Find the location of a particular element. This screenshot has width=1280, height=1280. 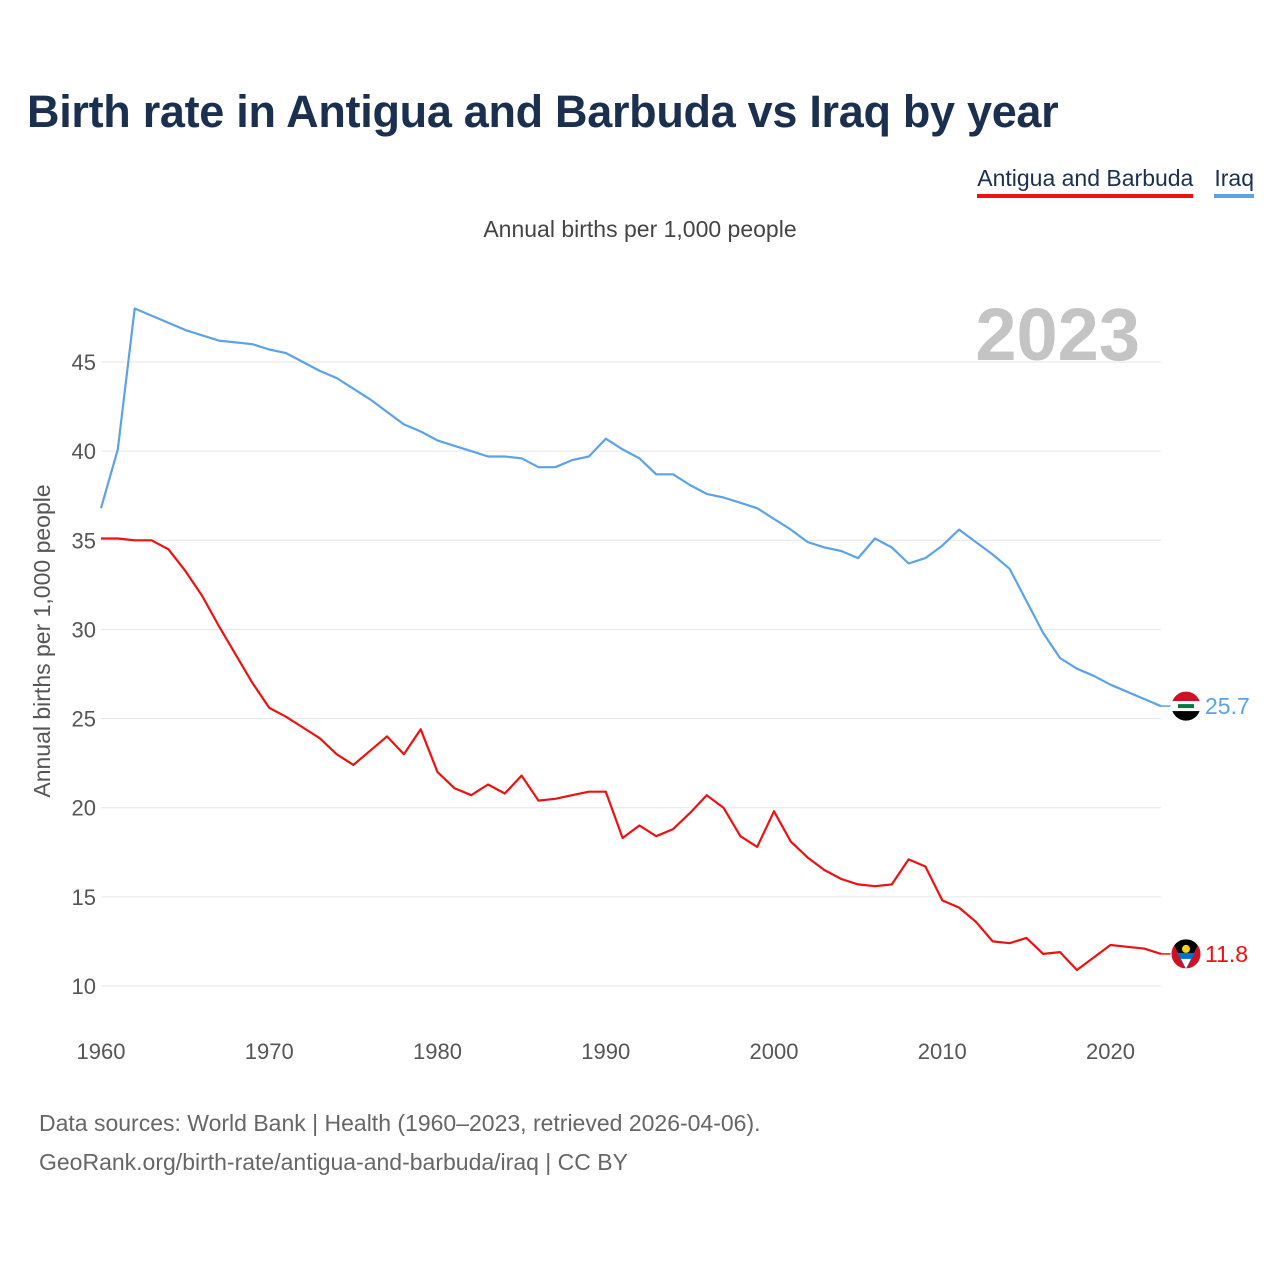

x-tick-label-2000: 2000 is located at coordinates (774, 1051).